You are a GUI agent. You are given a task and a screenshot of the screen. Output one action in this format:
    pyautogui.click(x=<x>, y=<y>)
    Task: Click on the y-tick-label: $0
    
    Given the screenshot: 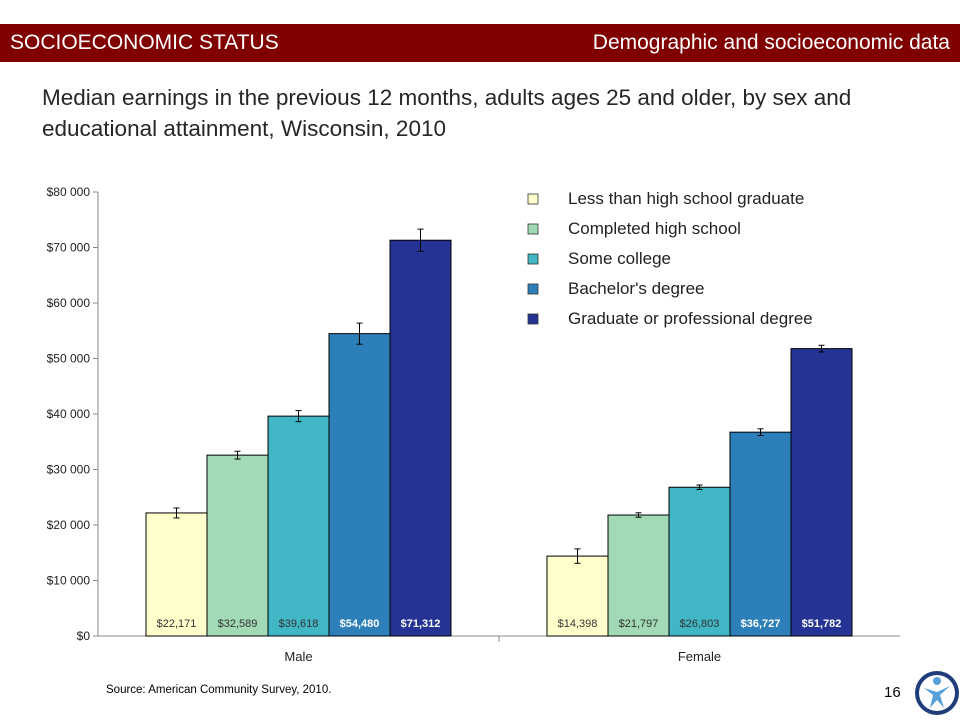 What is the action you would take?
    pyautogui.click(x=84, y=636)
    